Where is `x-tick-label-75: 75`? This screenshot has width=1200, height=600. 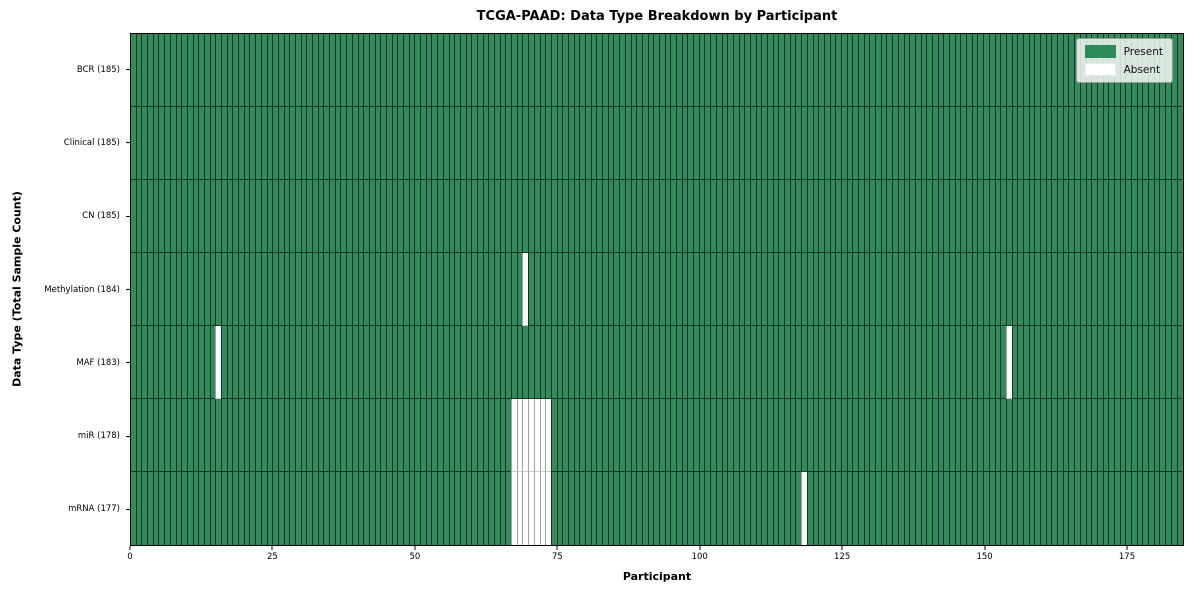 x-tick-label-75: 75 is located at coordinates (557, 557).